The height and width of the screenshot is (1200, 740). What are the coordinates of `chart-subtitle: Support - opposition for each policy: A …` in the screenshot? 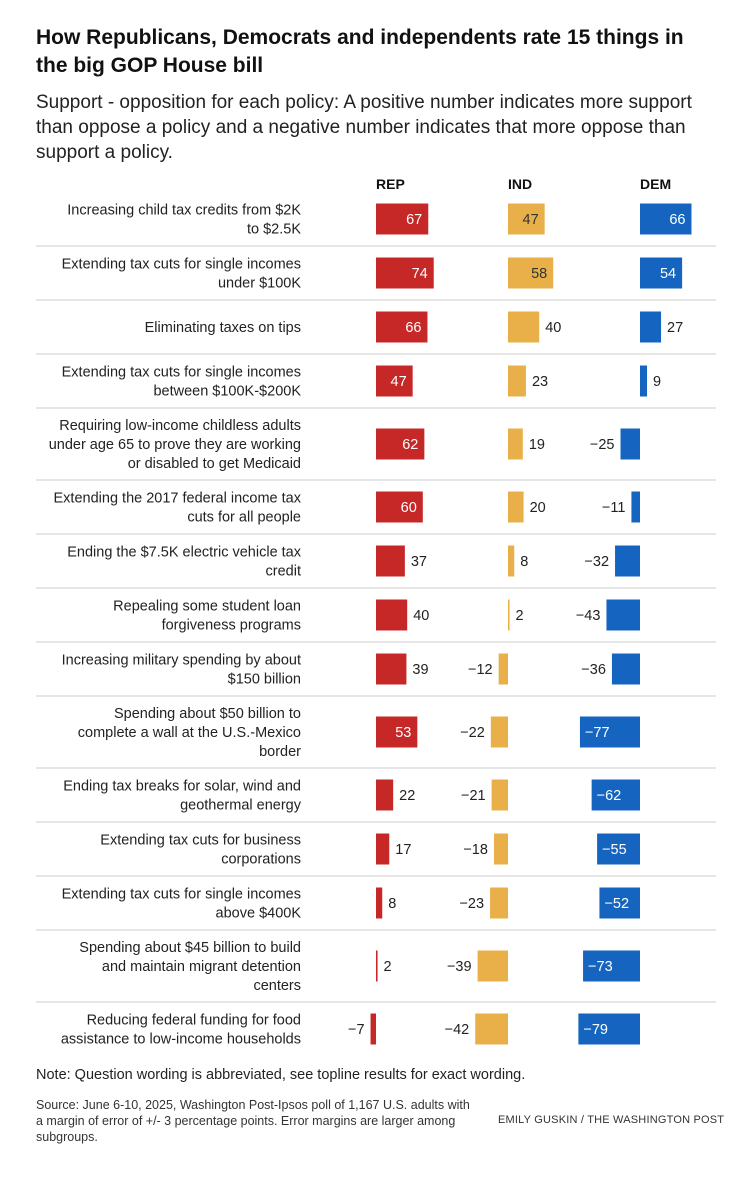 It's located at (364, 127).